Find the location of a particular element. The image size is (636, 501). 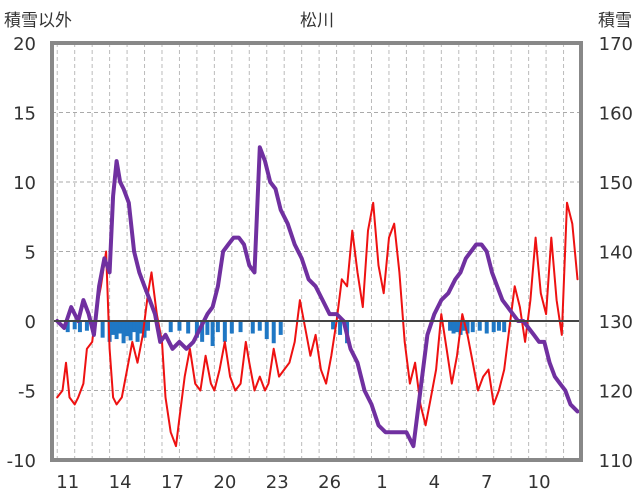

y-left-tick-label: 20 is located at coordinates (24, 44).